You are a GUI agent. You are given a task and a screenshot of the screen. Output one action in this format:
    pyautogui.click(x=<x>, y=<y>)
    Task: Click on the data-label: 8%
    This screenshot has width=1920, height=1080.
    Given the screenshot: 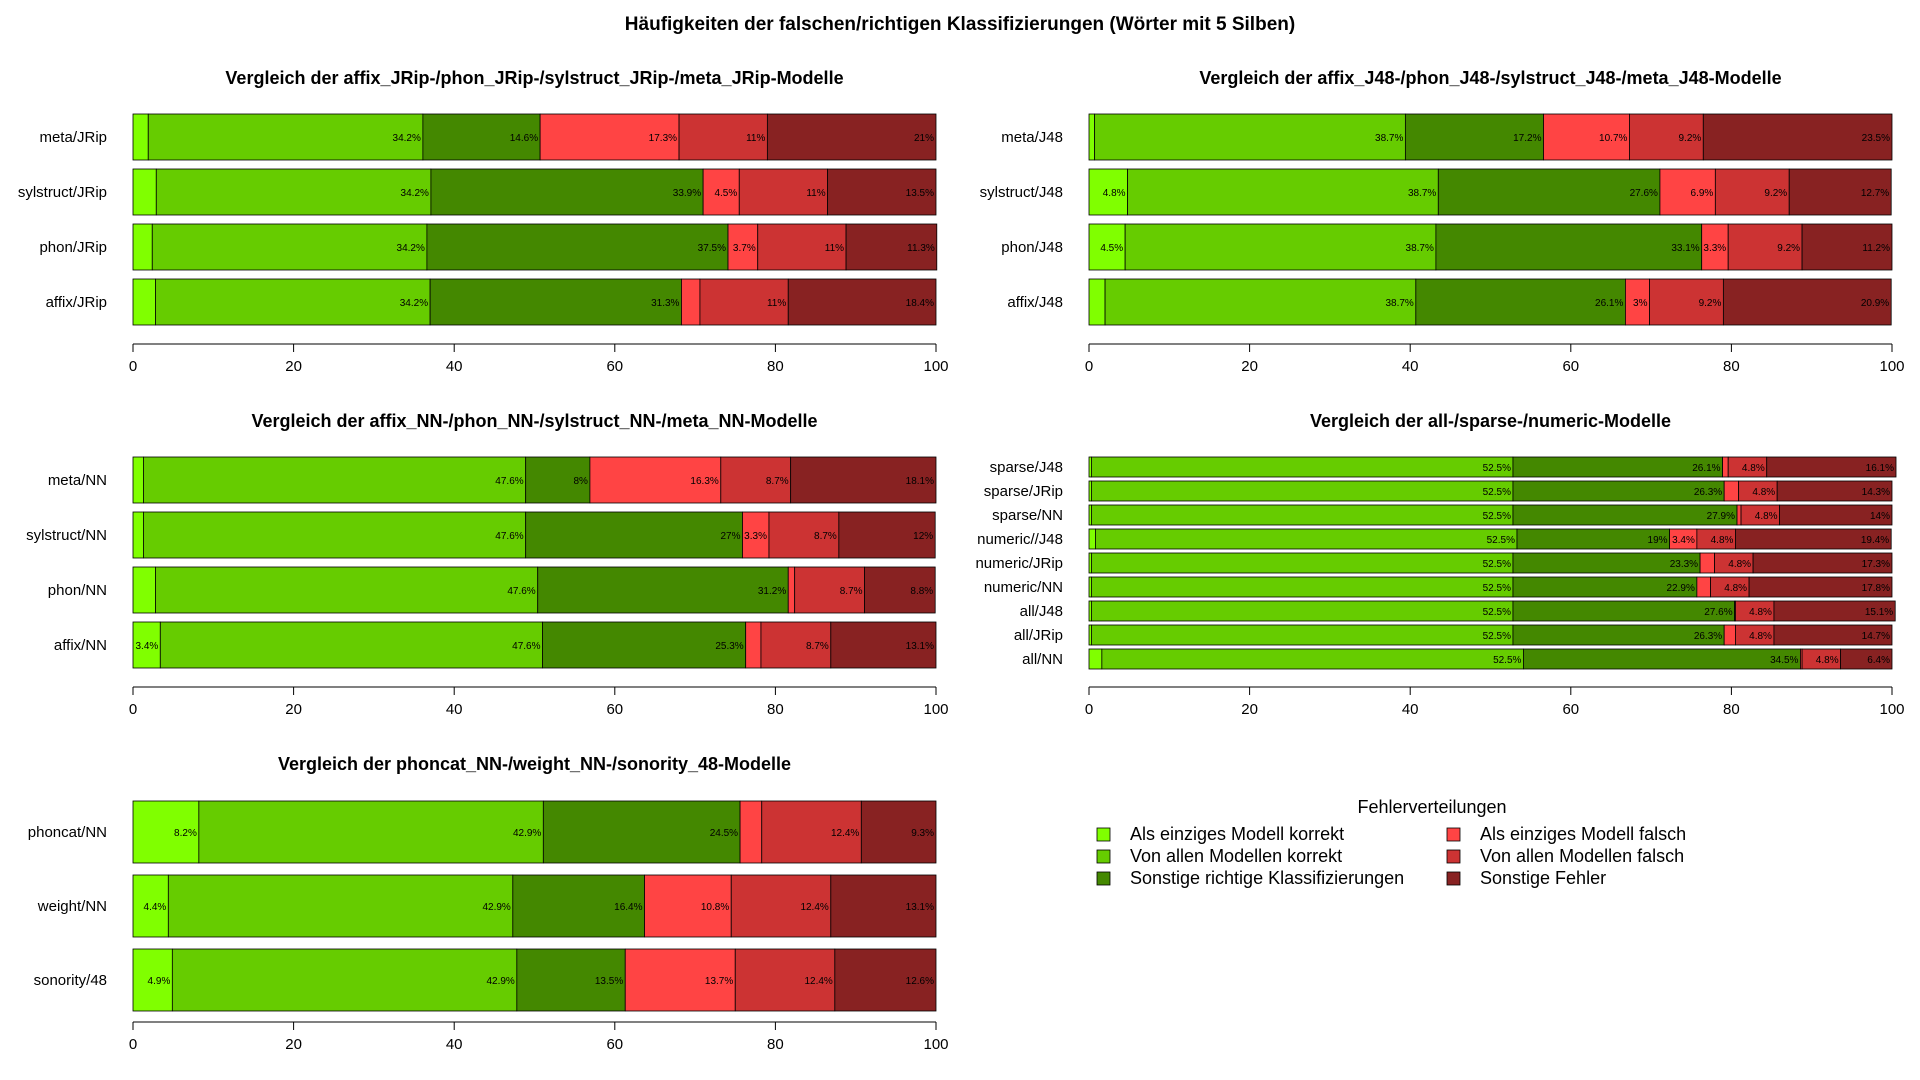 What is the action you would take?
    pyautogui.click(x=580, y=481)
    